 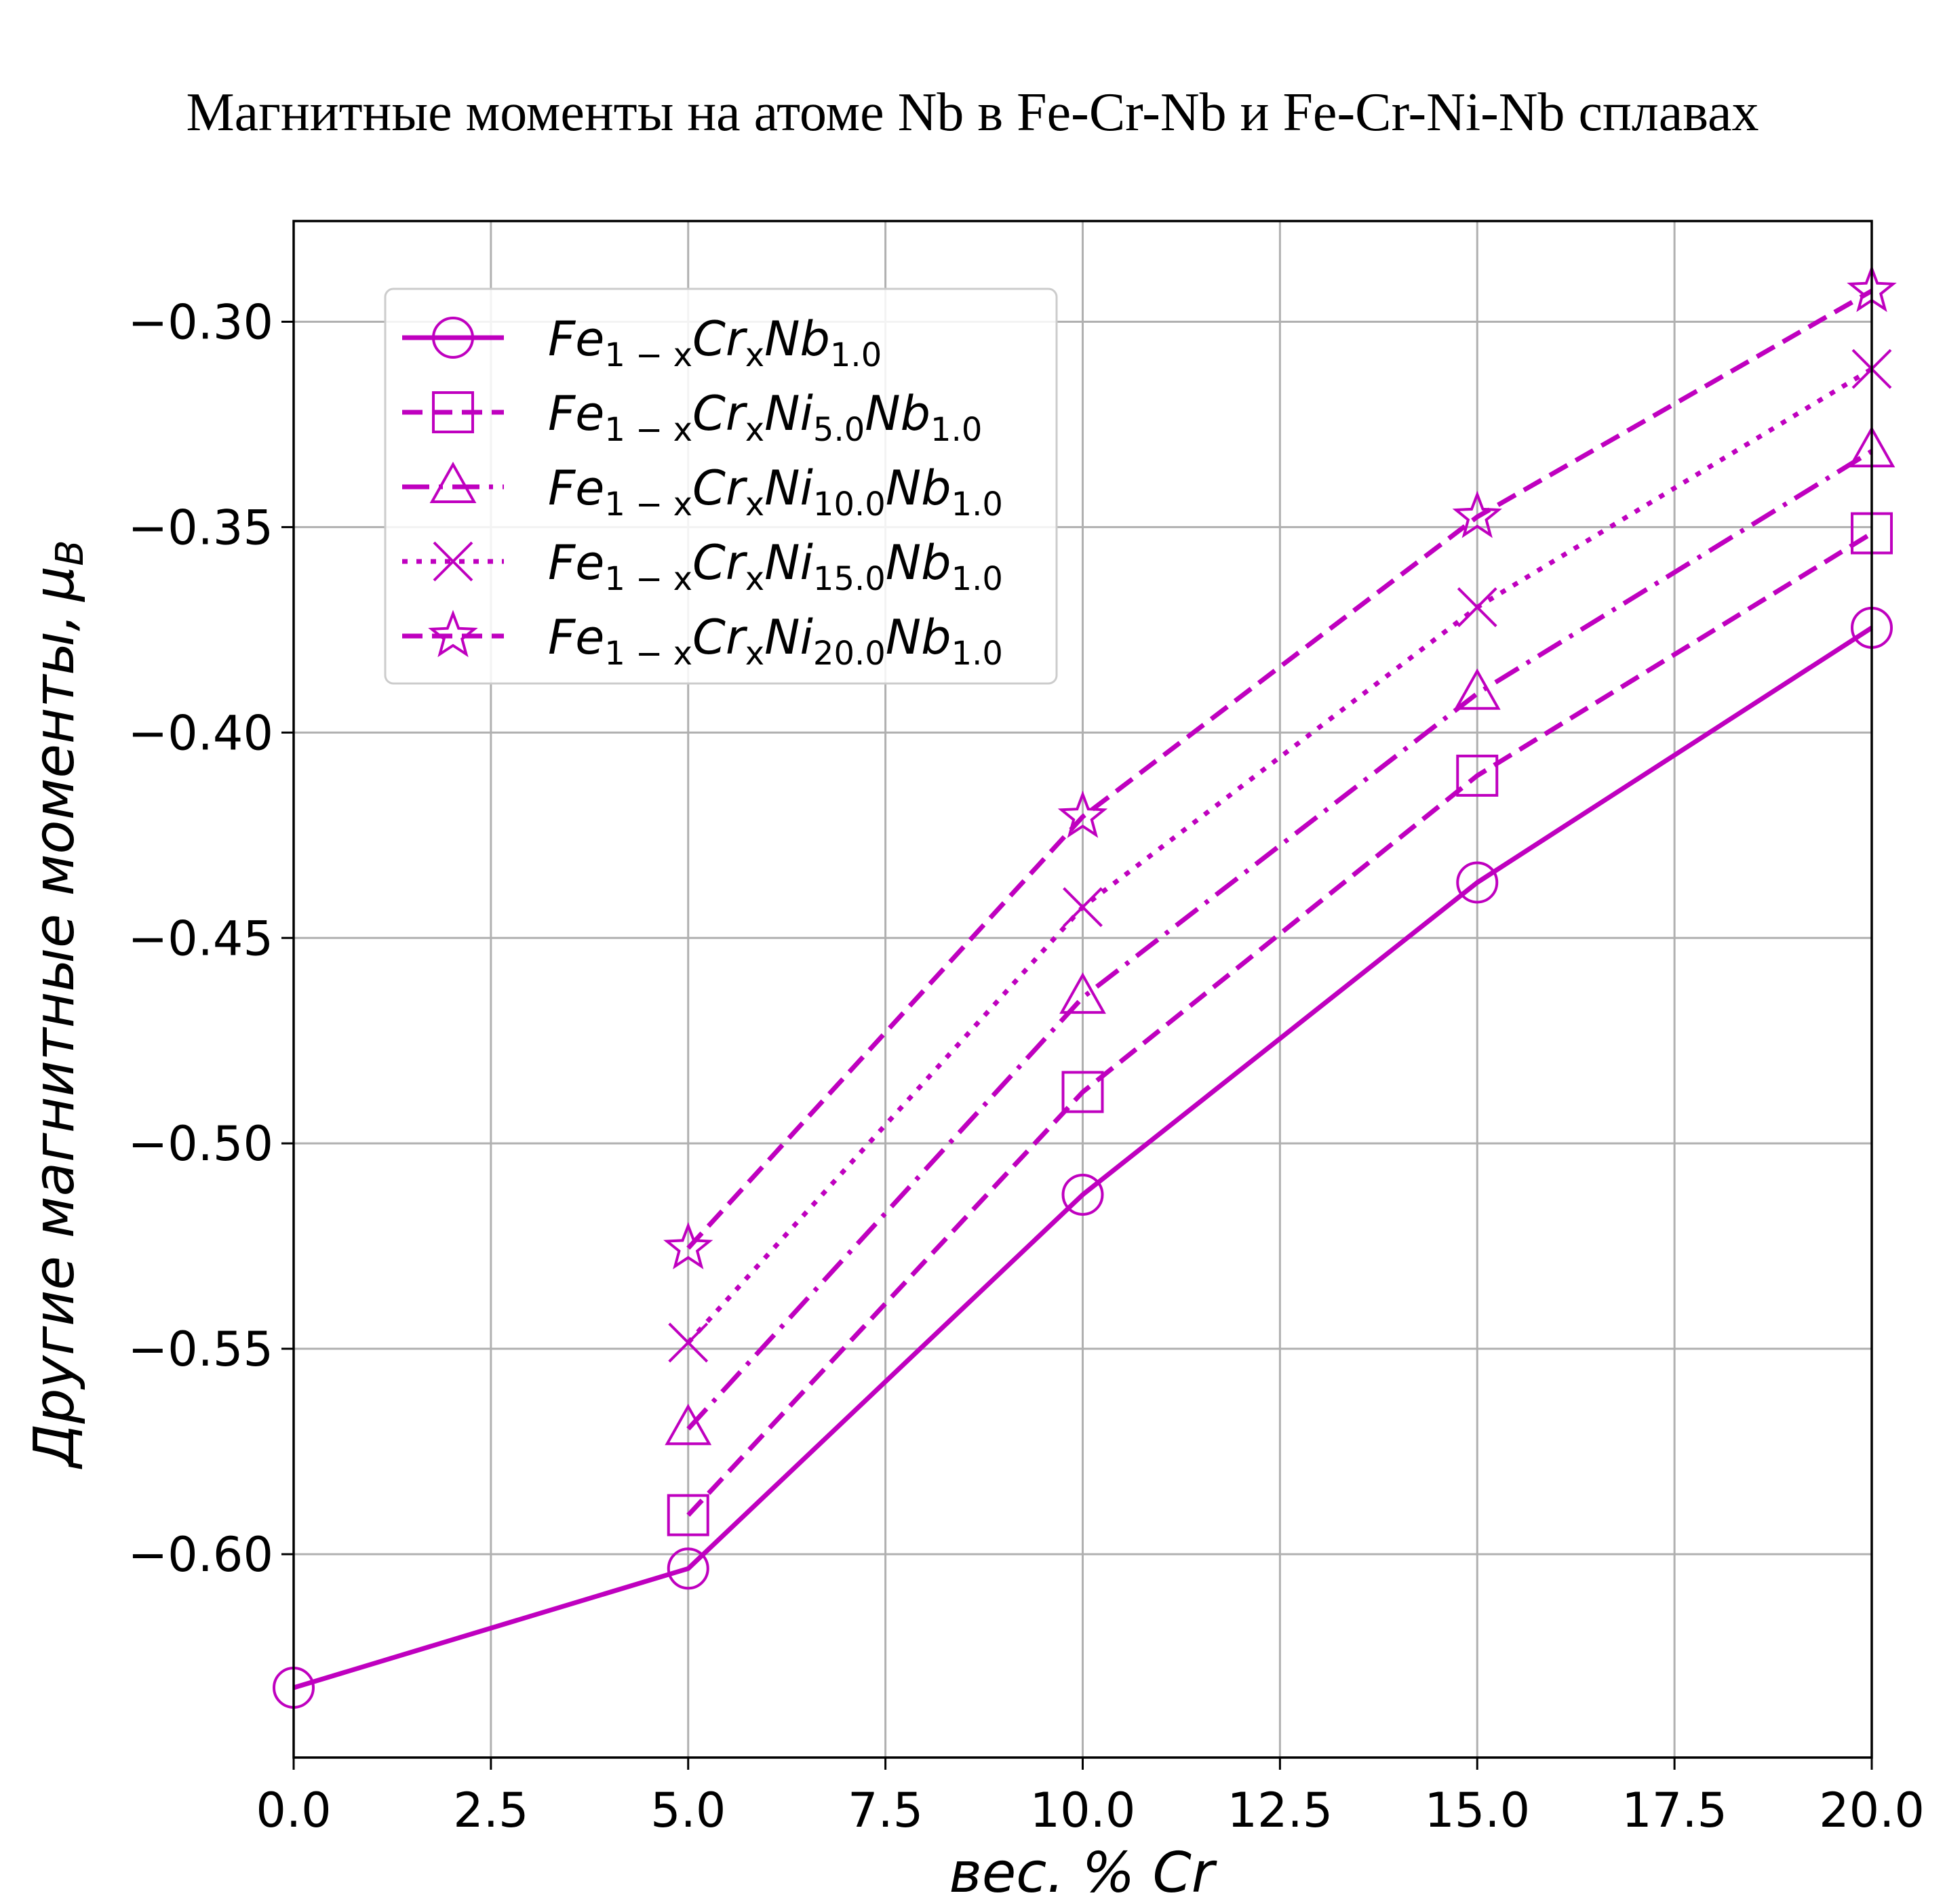 What do you see at coordinates (1477, 1811) in the screenshot?
I see `x-tick-label: 15.0` at bounding box center [1477, 1811].